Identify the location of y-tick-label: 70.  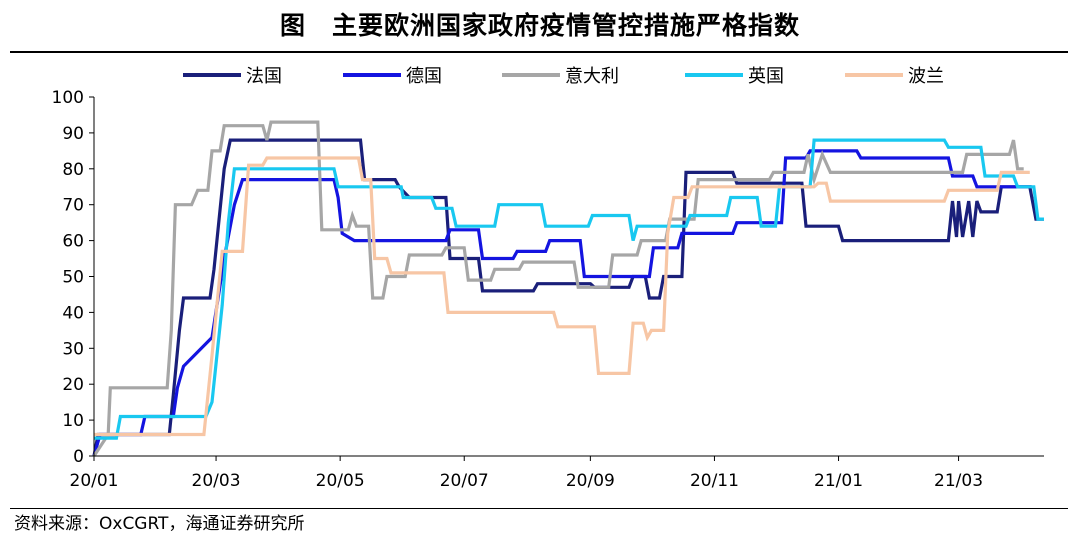
(73, 206).